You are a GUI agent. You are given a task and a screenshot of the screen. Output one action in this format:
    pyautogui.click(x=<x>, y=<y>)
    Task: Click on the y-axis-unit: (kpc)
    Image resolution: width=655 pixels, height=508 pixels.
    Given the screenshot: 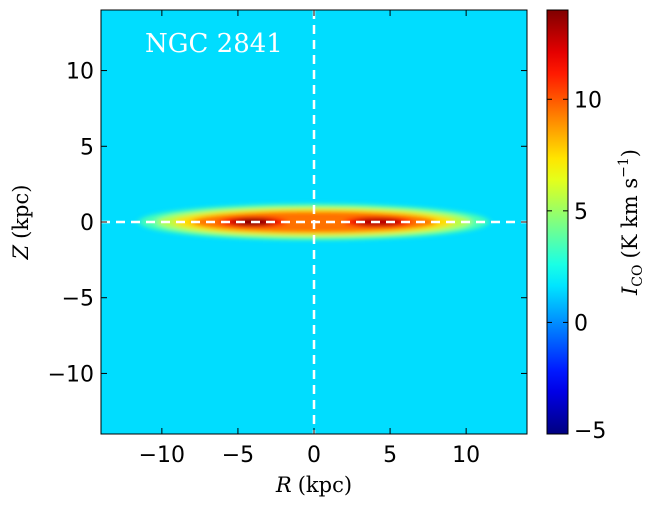 What is the action you would take?
    pyautogui.click(x=21, y=212)
    